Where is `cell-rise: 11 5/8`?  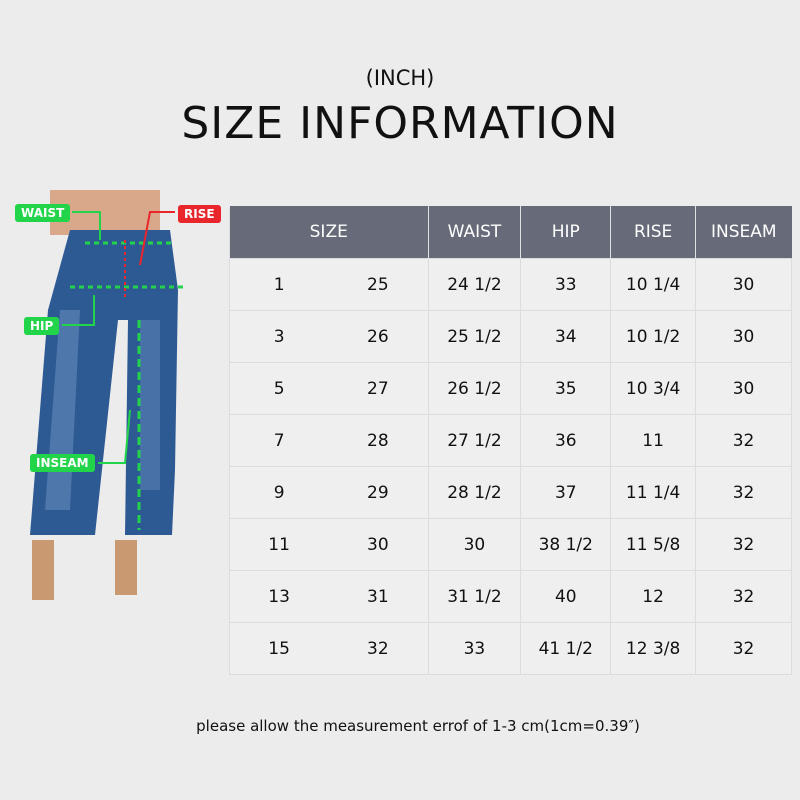
cell-rise: 11 5/8 is located at coordinates (653, 544).